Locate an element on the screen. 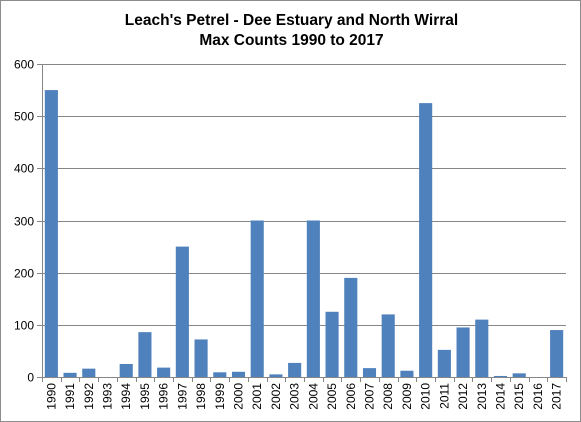 This screenshot has height=422, width=581. x-tick-label: 2012 is located at coordinates (463, 396).